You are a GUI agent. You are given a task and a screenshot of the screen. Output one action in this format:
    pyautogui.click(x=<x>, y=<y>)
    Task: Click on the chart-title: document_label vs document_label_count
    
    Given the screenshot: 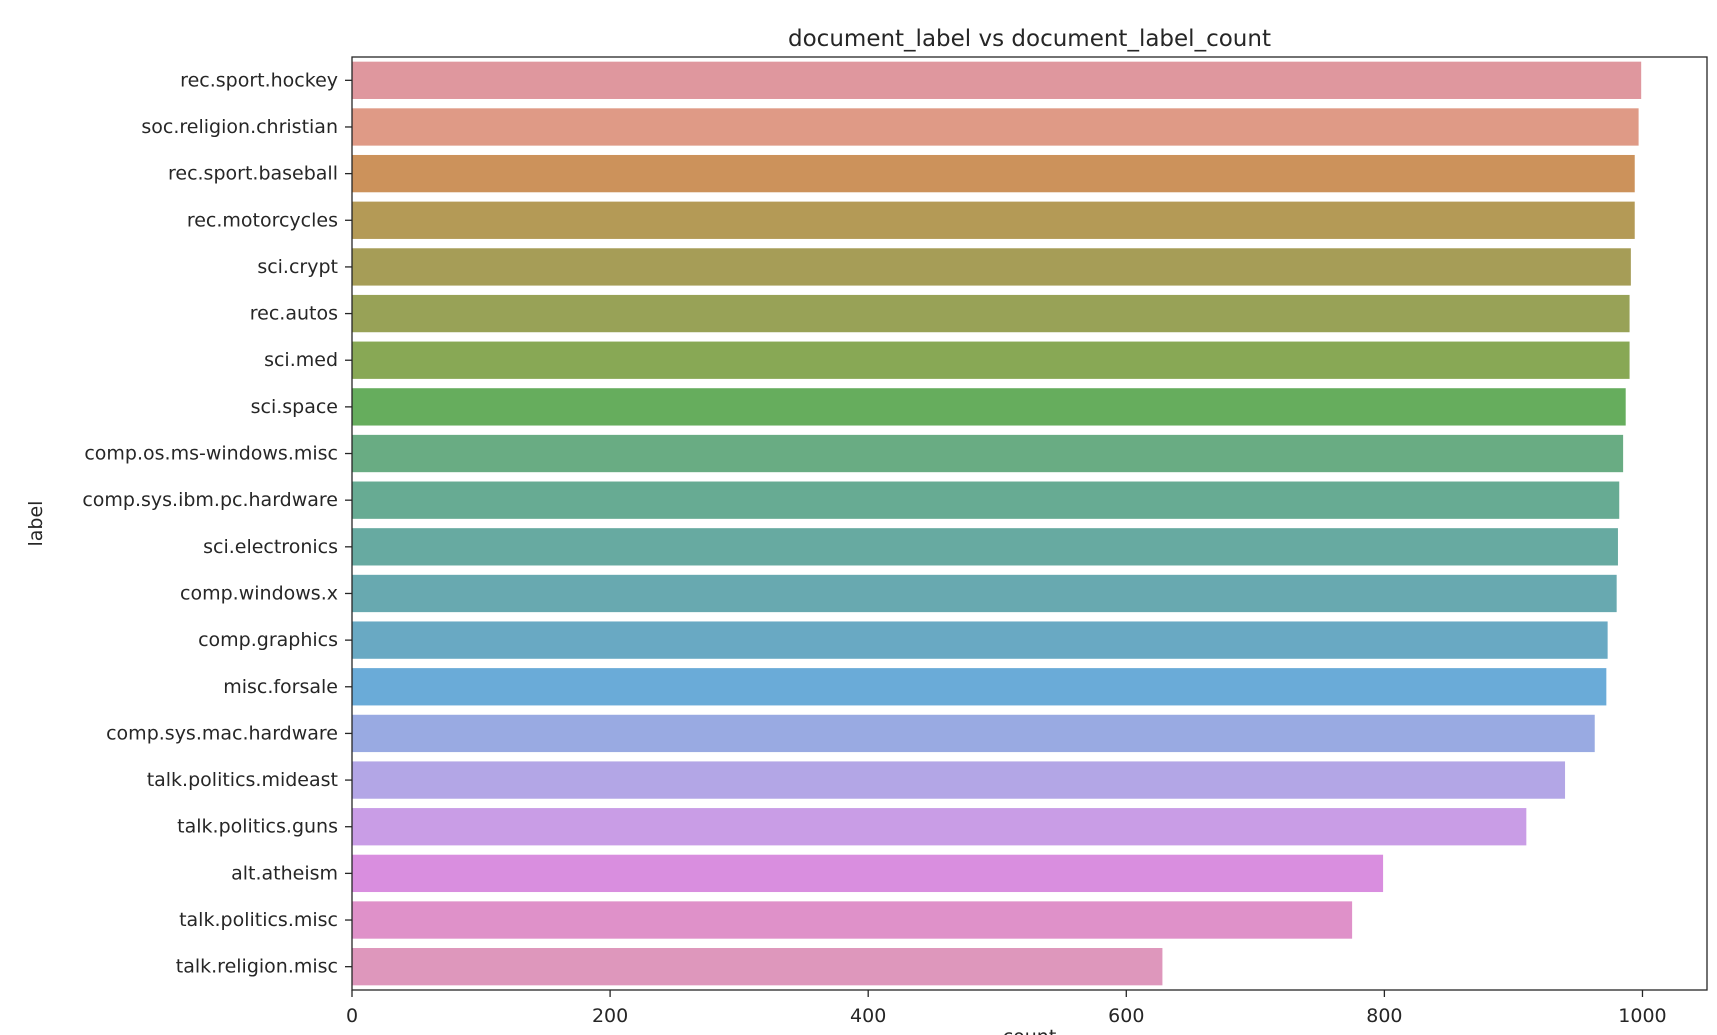 What is the action you would take?
    pyautogui.click(x=1029, y=39)
    